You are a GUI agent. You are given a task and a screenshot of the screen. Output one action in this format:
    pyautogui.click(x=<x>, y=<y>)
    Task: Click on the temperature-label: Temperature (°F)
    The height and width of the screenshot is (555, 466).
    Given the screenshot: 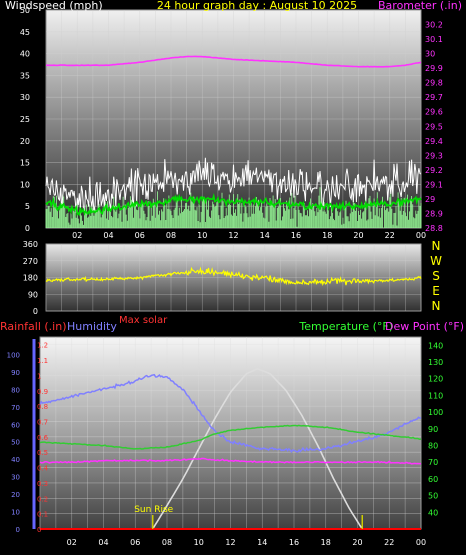 What is the action you would take?
    pyautogui.click(x=345, y=326)
    